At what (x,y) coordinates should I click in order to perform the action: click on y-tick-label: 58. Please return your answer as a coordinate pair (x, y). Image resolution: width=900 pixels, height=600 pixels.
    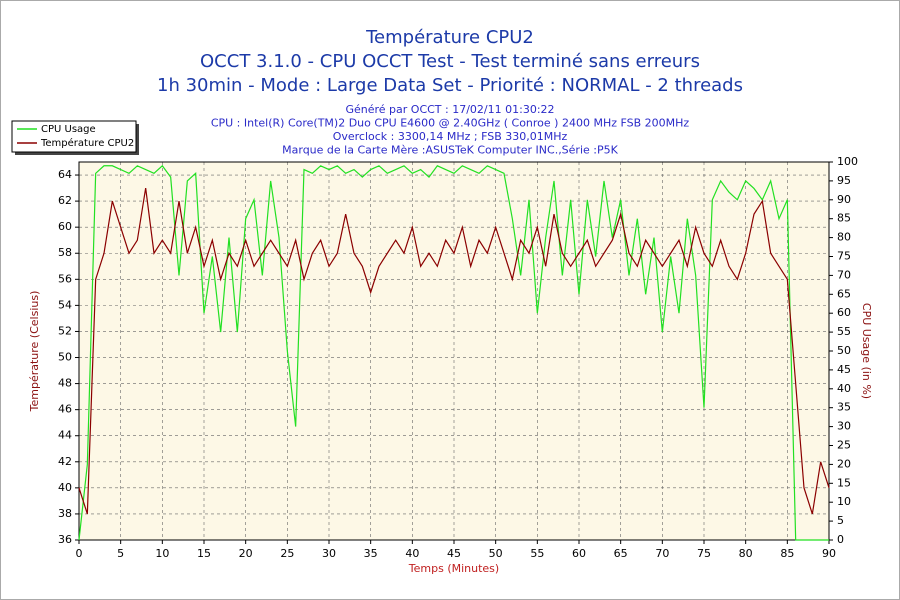
    Looking at the image, I should click on (65, 252).